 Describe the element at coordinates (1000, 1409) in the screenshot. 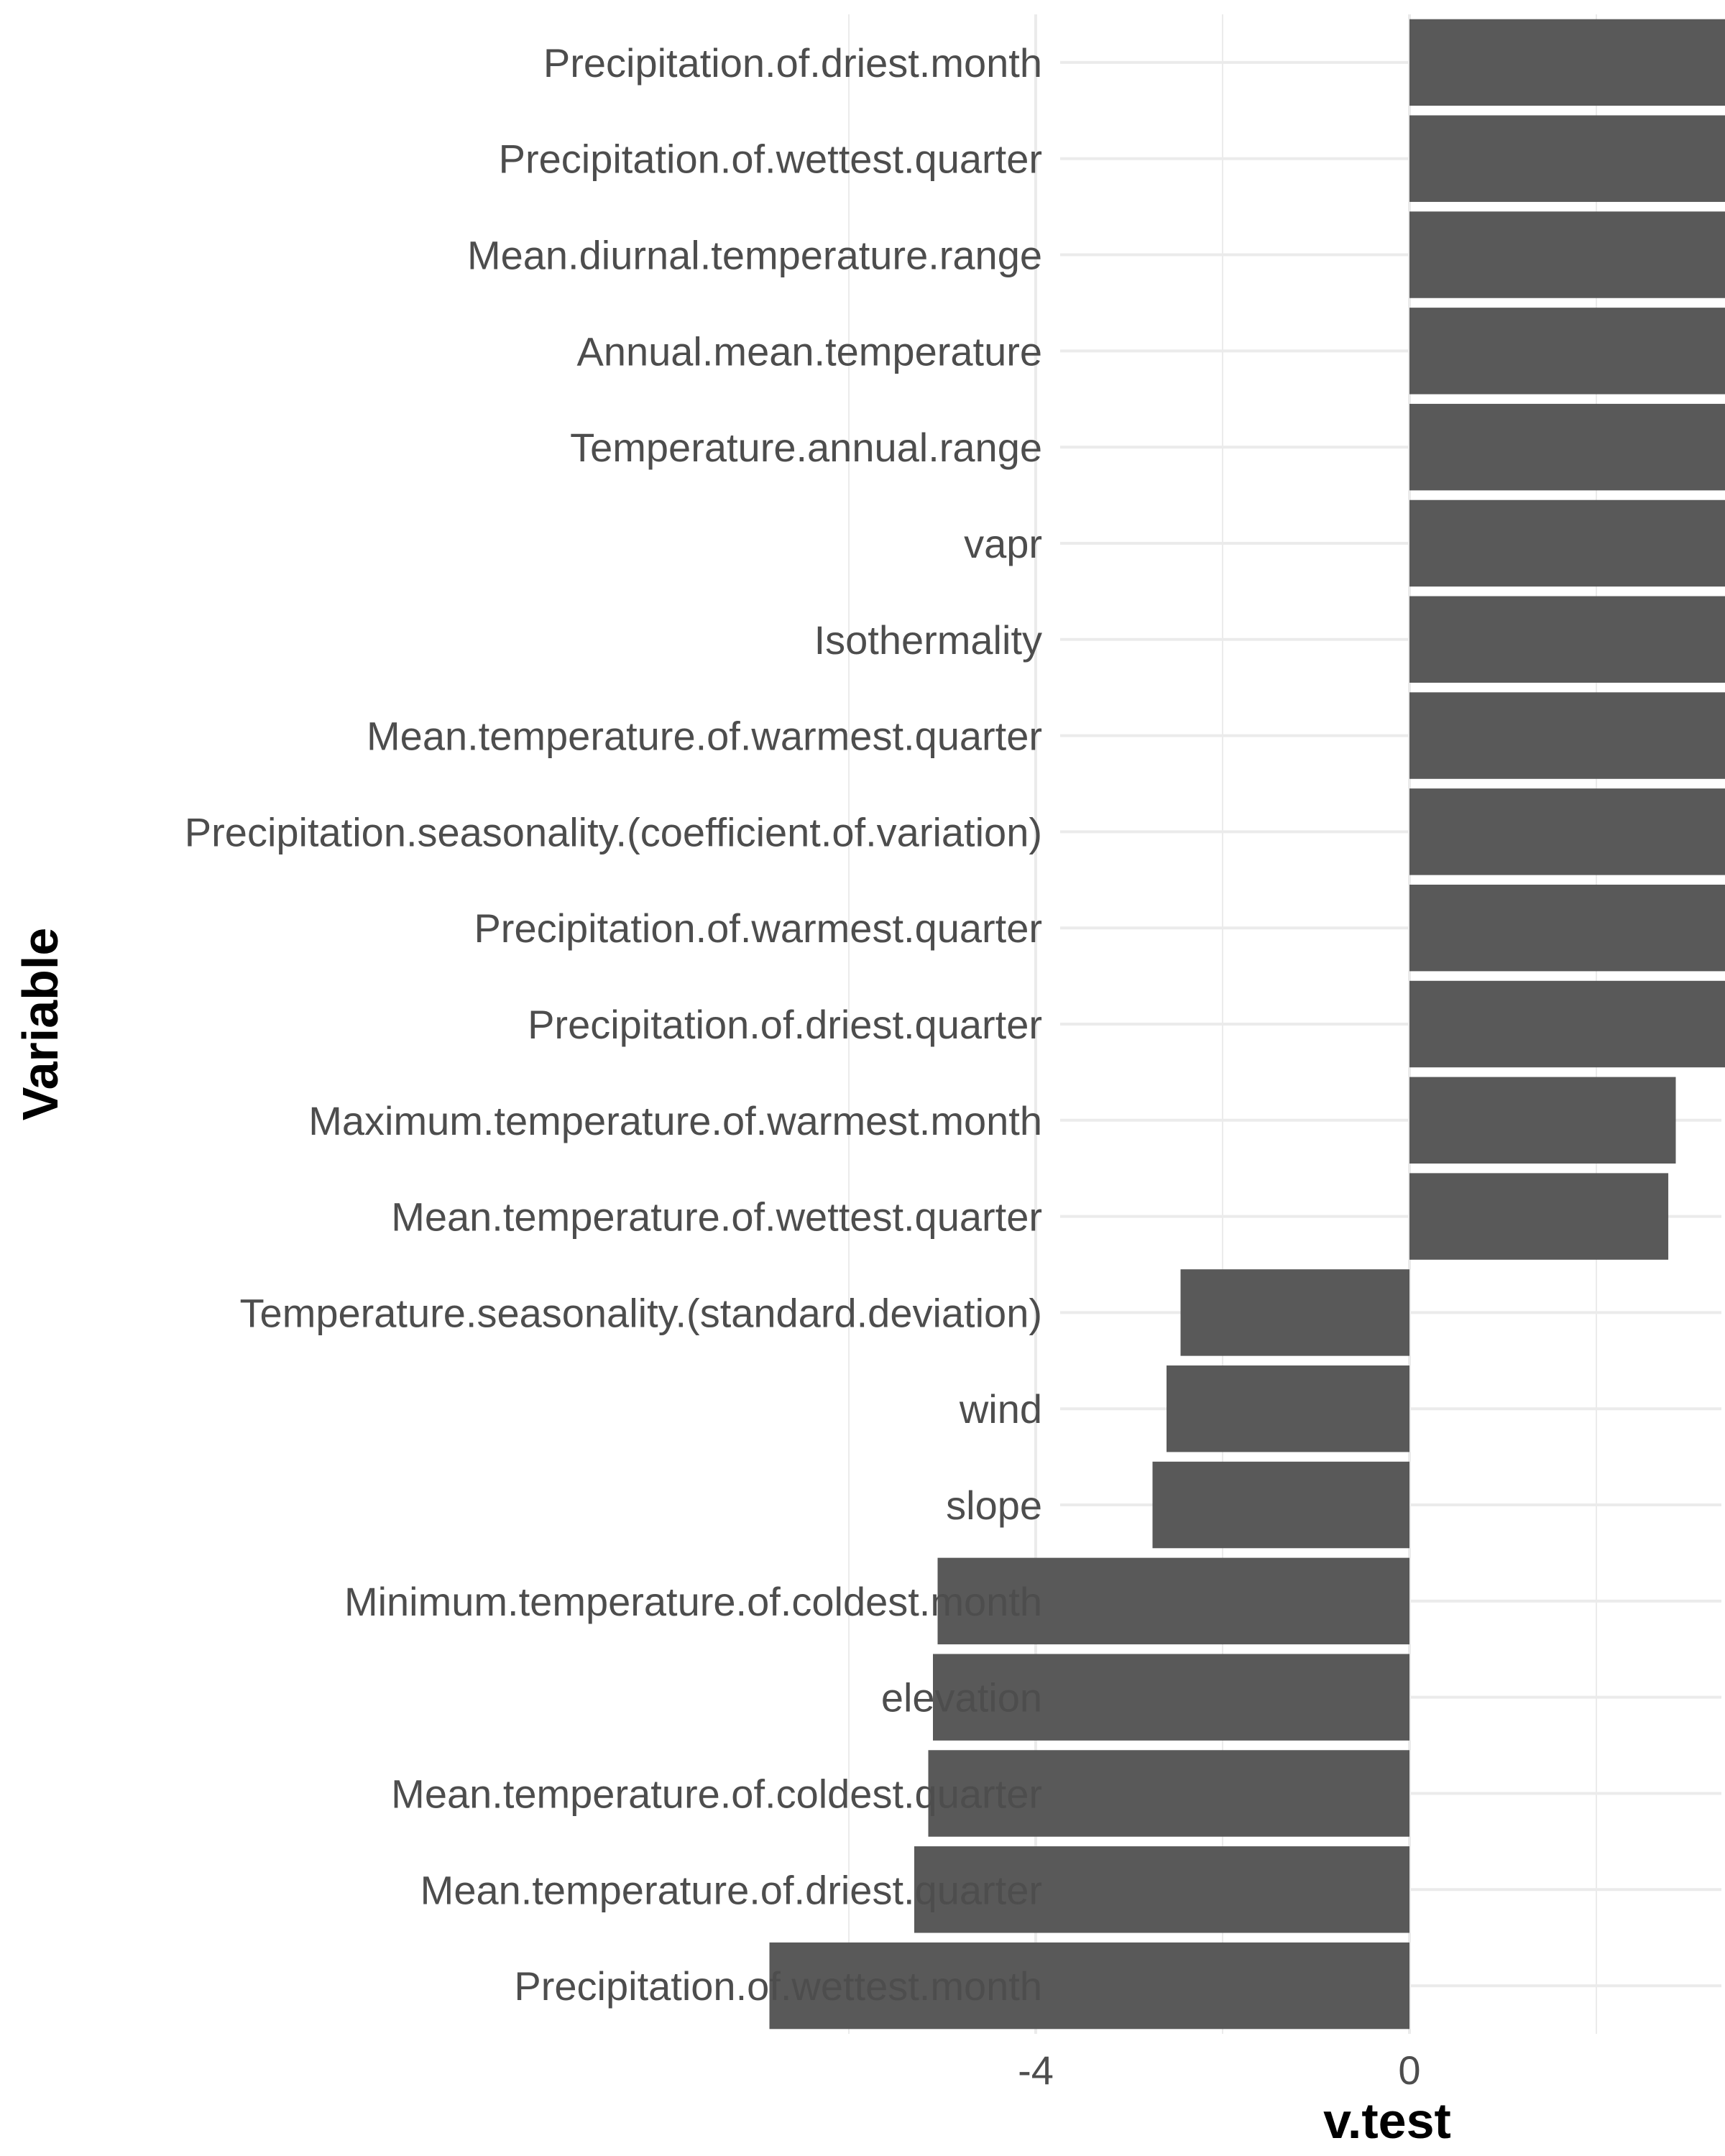

I see `y-tick-label: wind` at that location.